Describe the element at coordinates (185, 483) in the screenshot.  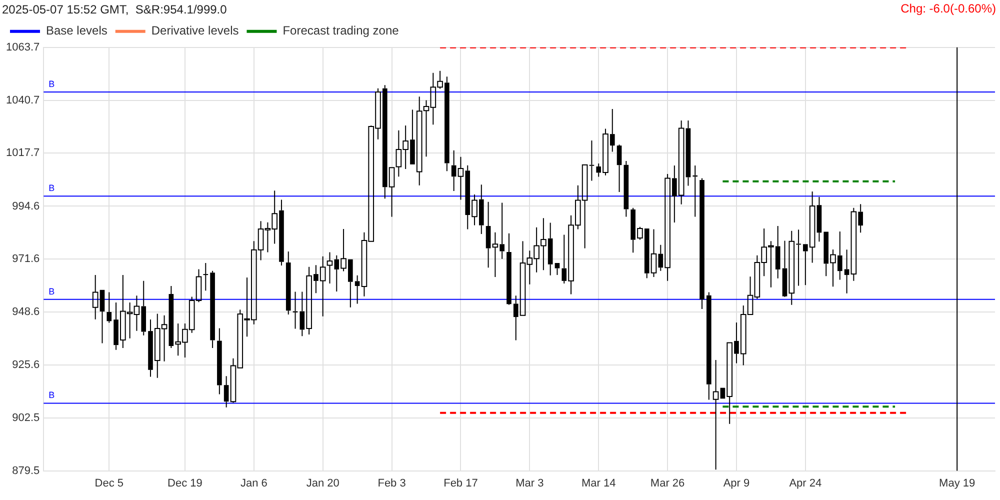
I see `x-tick-label: Dec 19` at that location.